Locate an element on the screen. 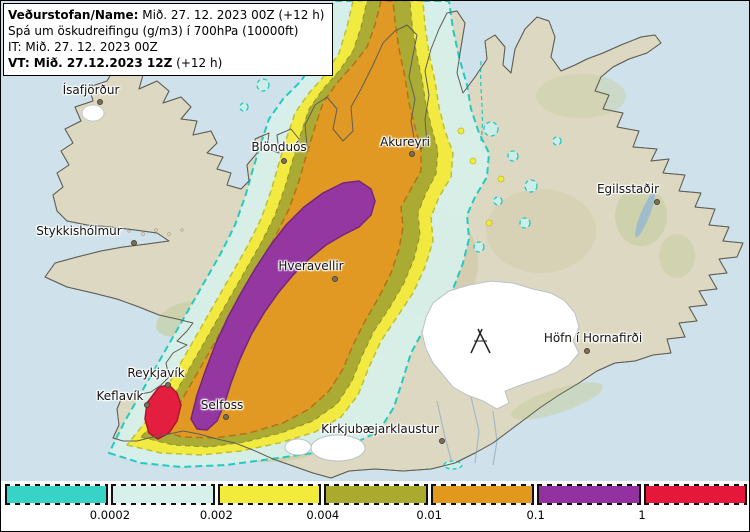 The width and height of the screenshot is (750, 532). concentration-legend: 0.0002 0.002 0.004 0.01 0.1 1 is located at coordinates (375, 506).